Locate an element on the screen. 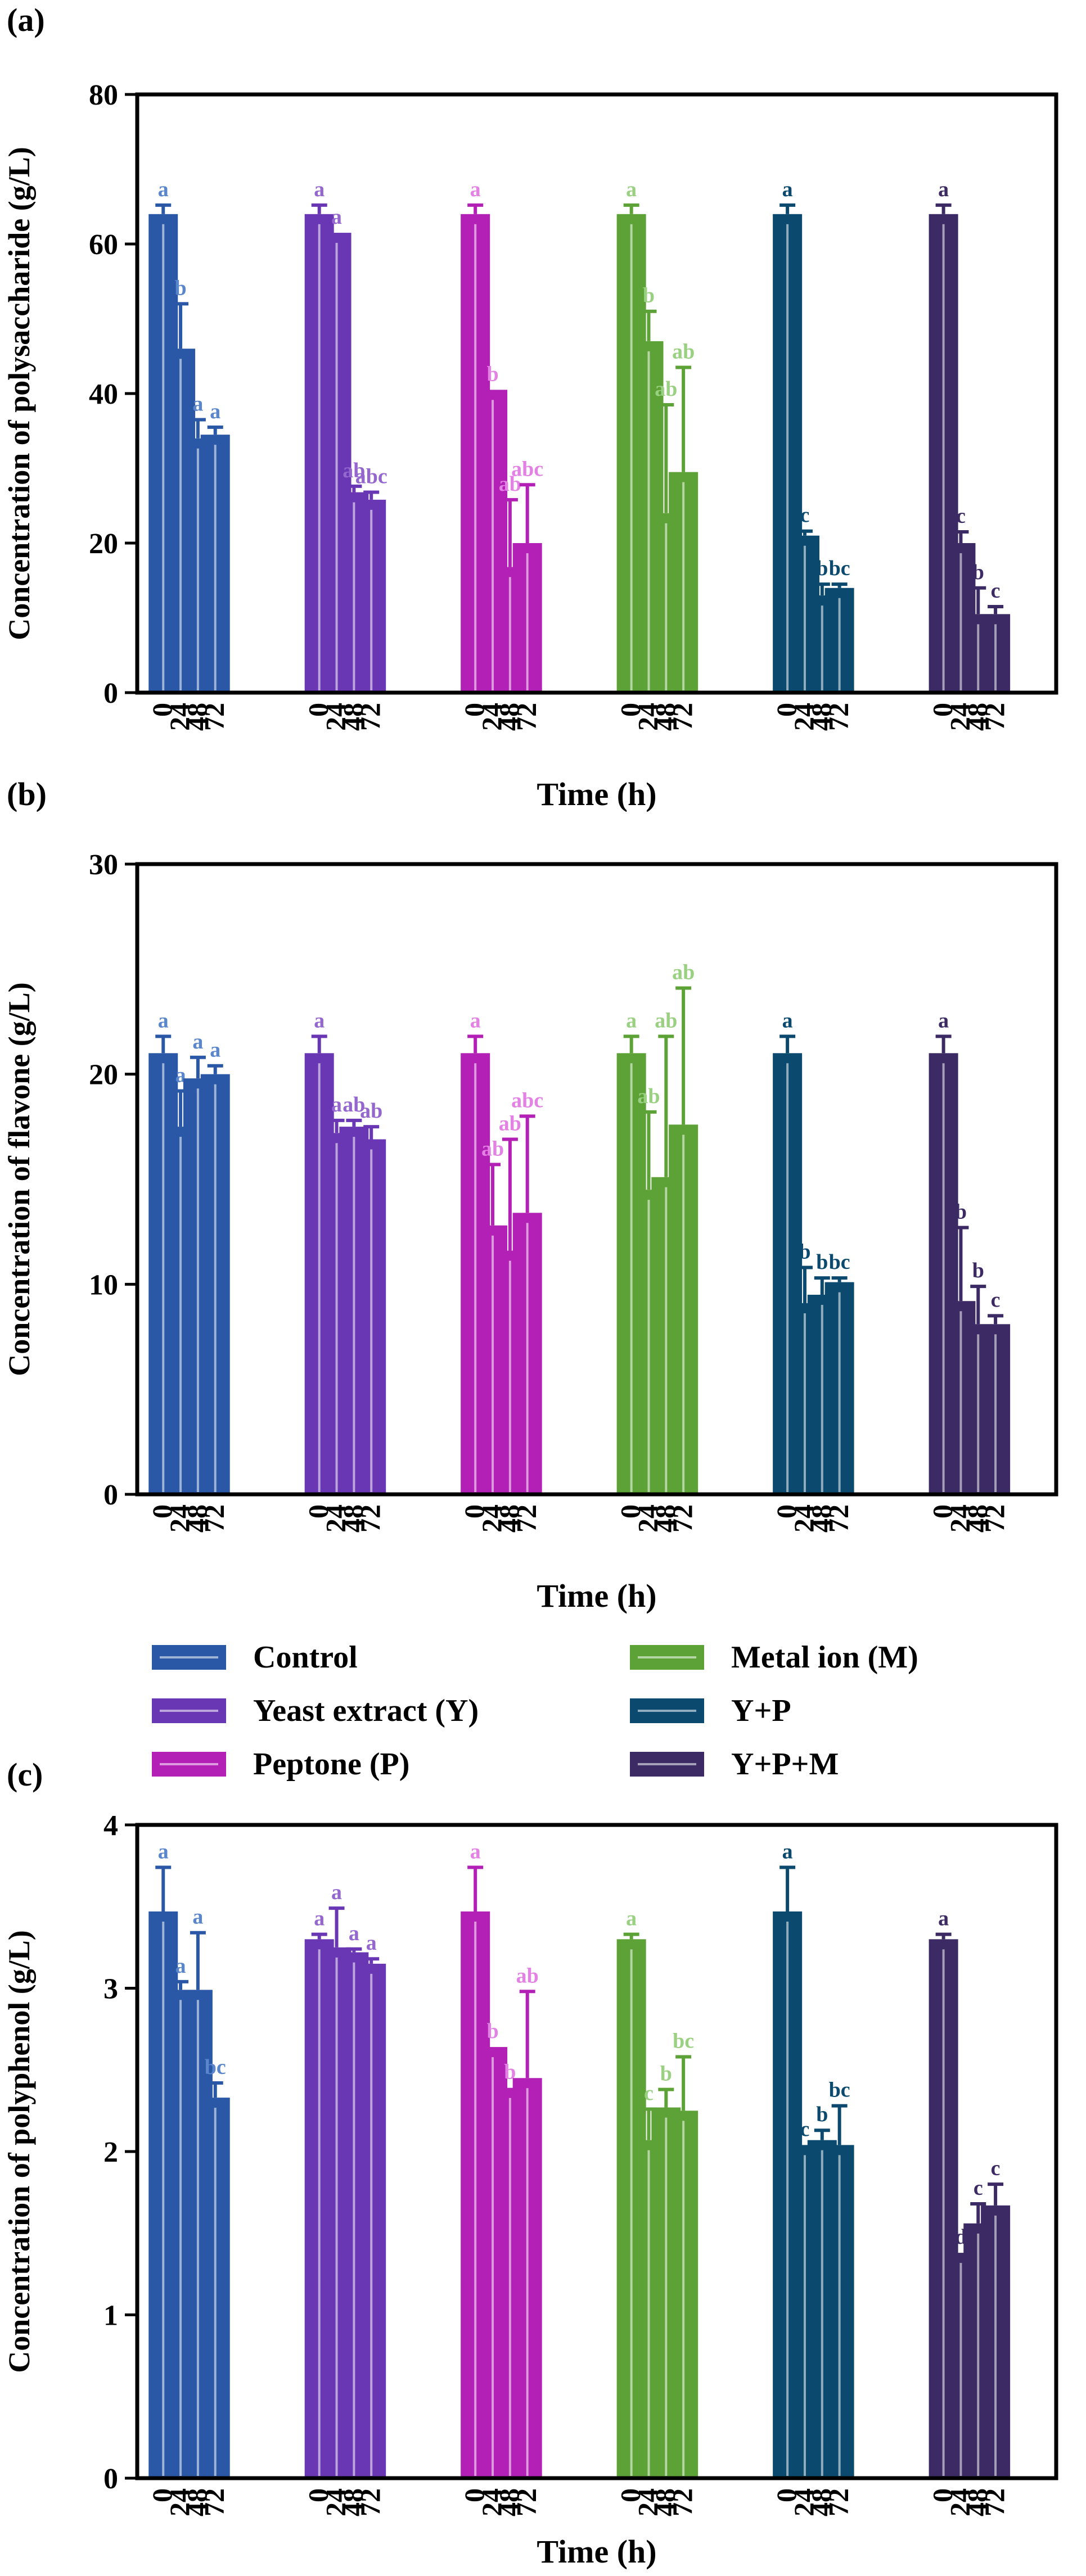 This screenshot has height=2576, width=1086. y-axis-label: Concentration of polysaccharide (g/L) is located at coordinates (19, 393).